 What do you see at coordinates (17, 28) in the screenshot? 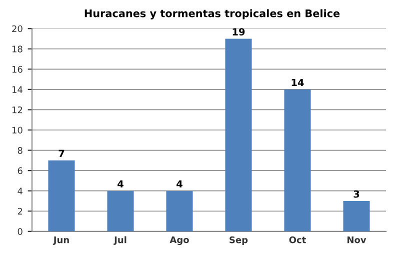
I see `y-tick-label: 20` at bounding box center [17, 28].